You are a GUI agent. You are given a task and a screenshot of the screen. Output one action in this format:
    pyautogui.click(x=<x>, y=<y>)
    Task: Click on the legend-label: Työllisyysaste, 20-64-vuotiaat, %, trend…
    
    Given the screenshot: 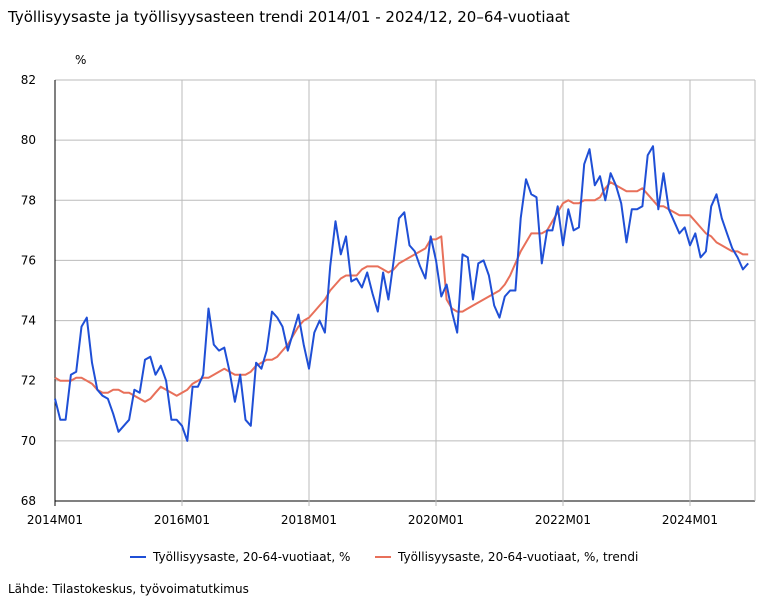 What is the action you would take?
    pyautogui.click(x=517, y=557)
    